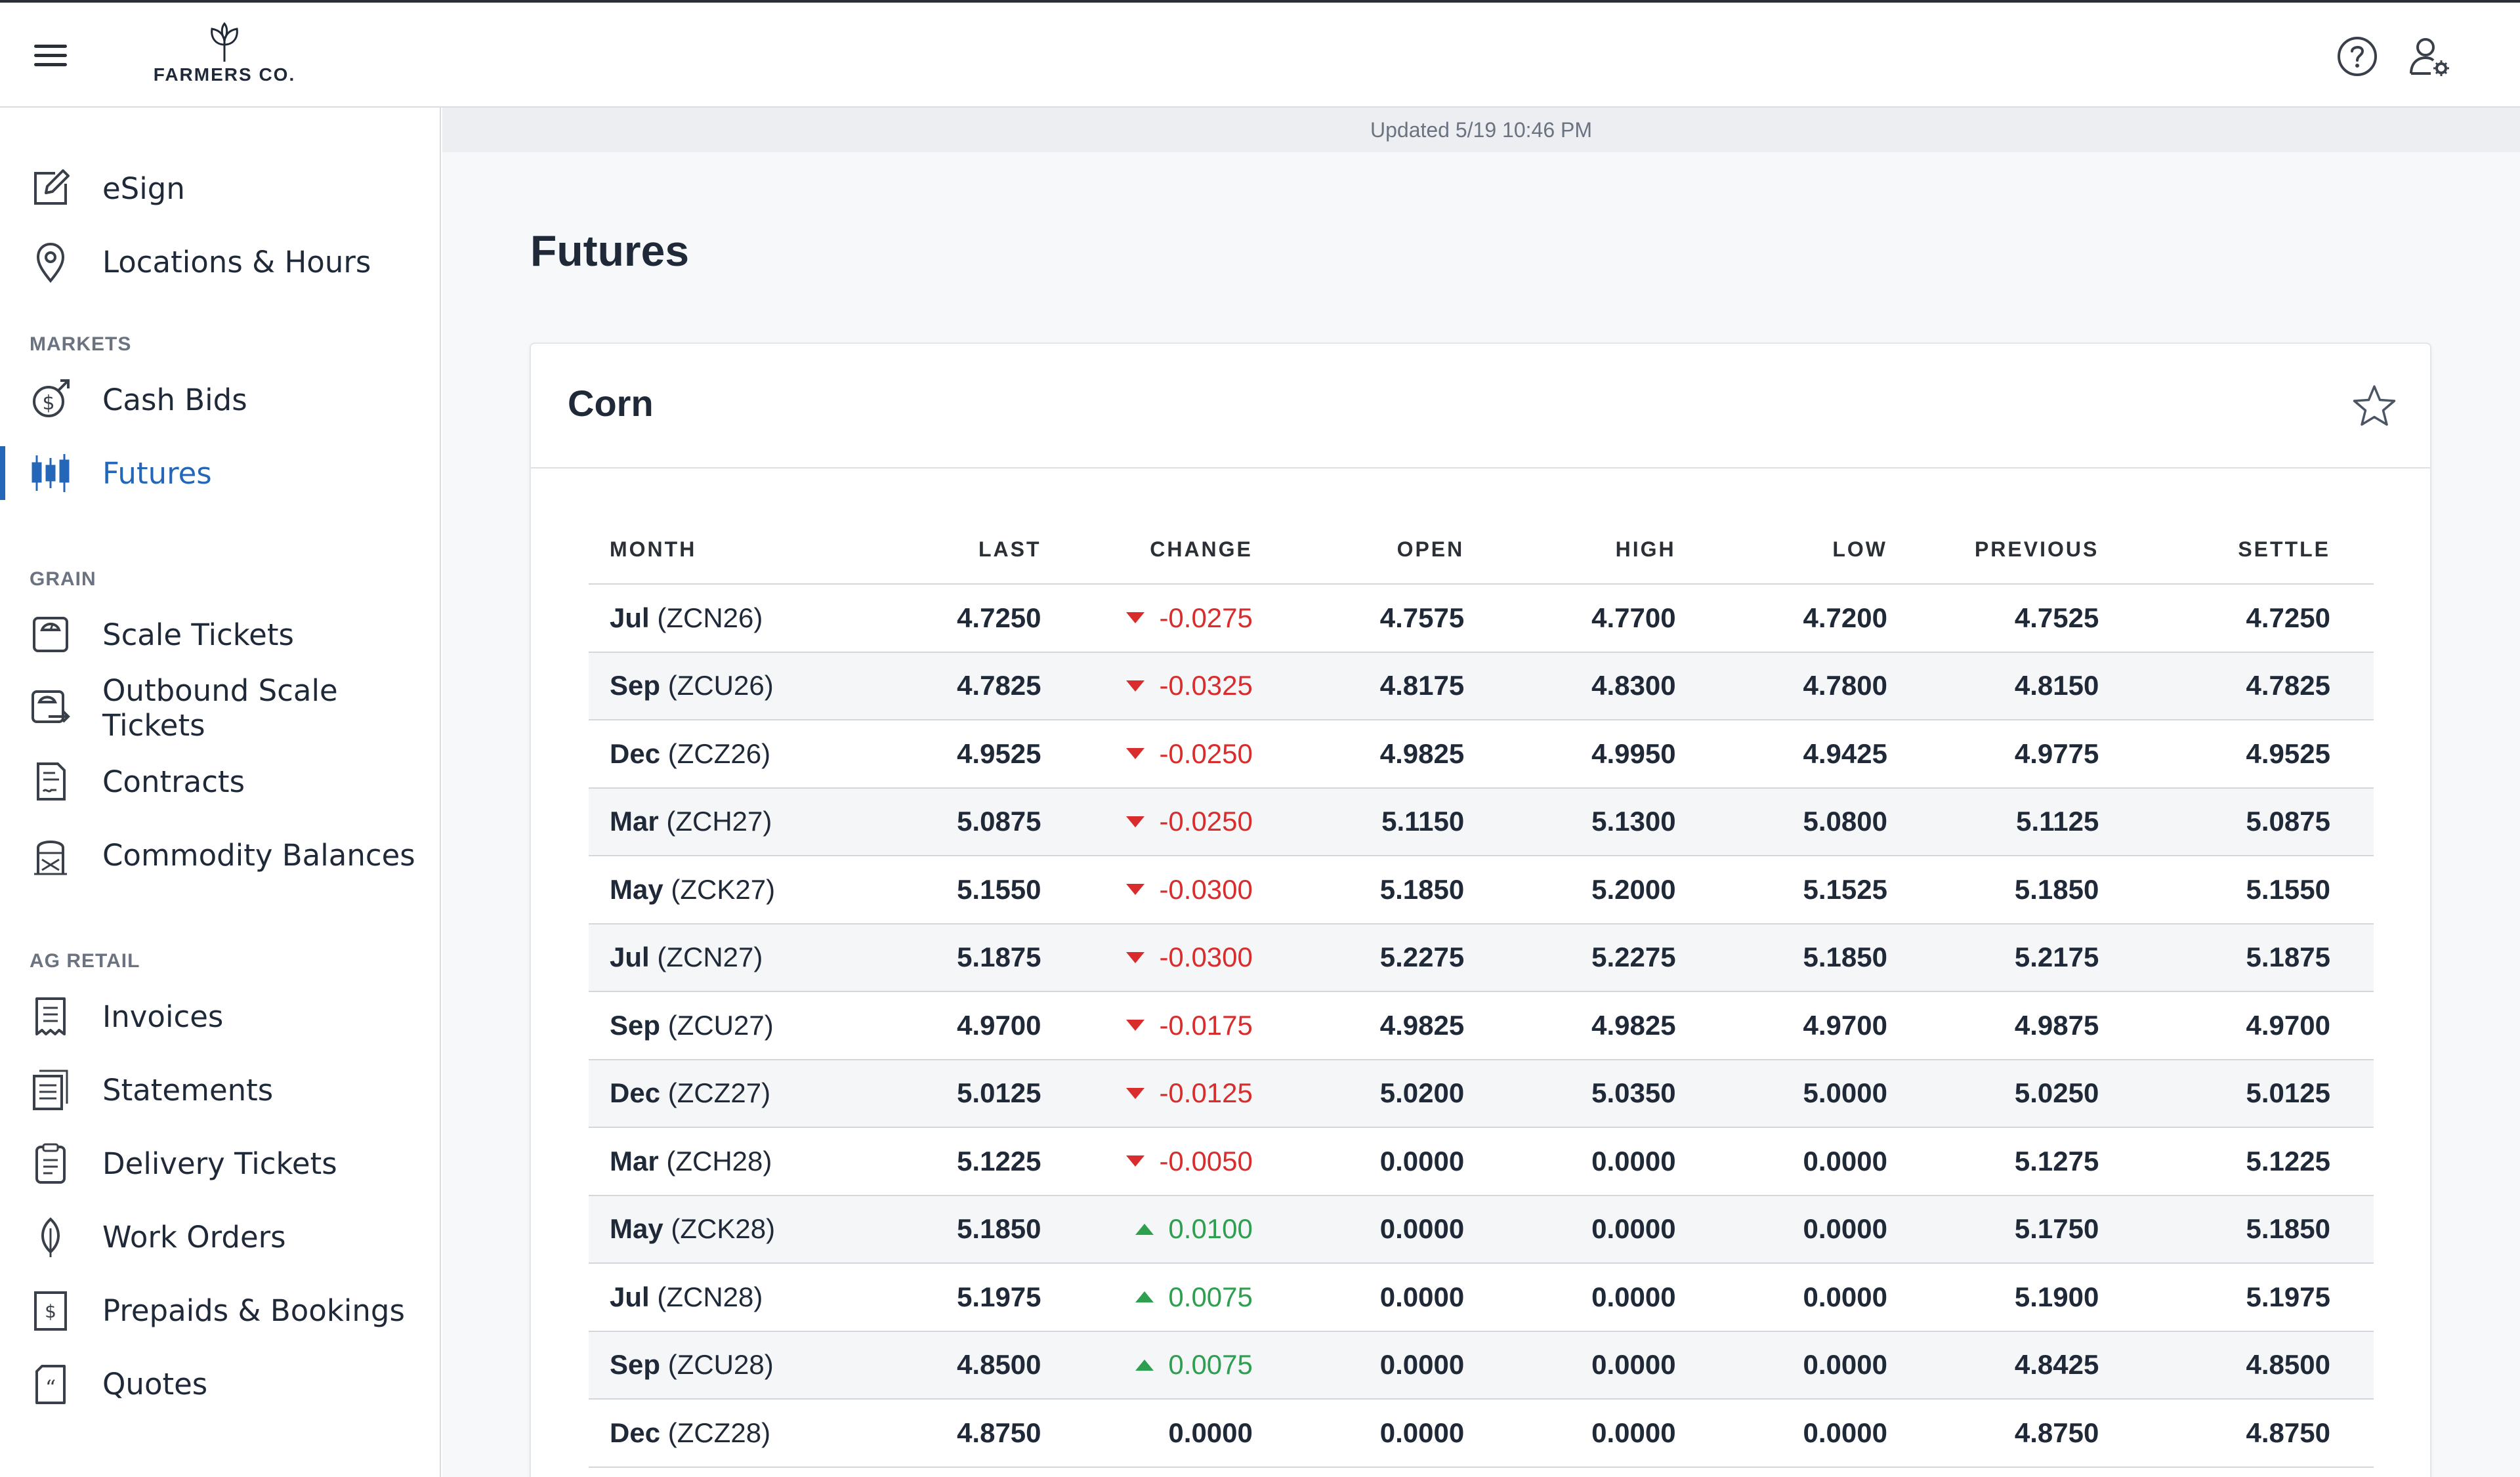  Describe the element at coordinates (50, 1237) in the screenshot. I see `leaf-icon` at that location.